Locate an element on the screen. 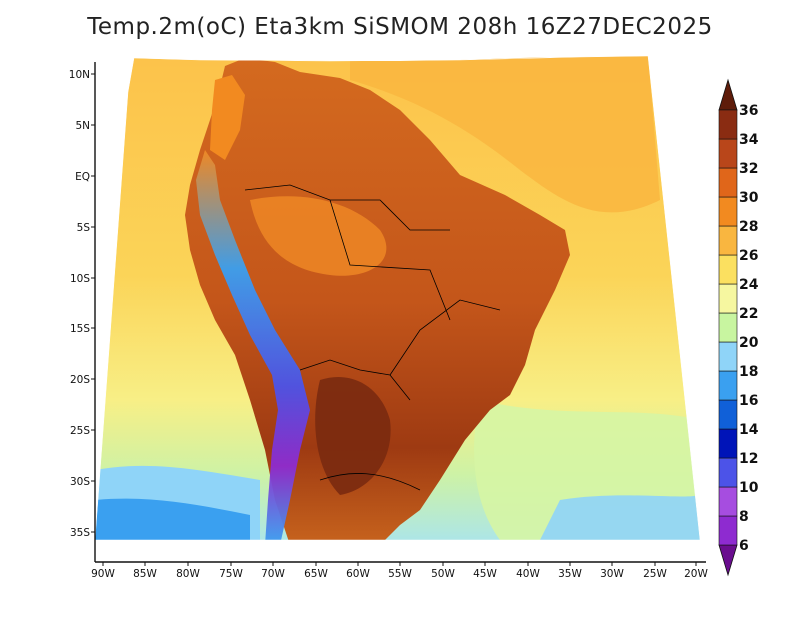  lat-tick-label: 5N is located at coordinates (82, 126).